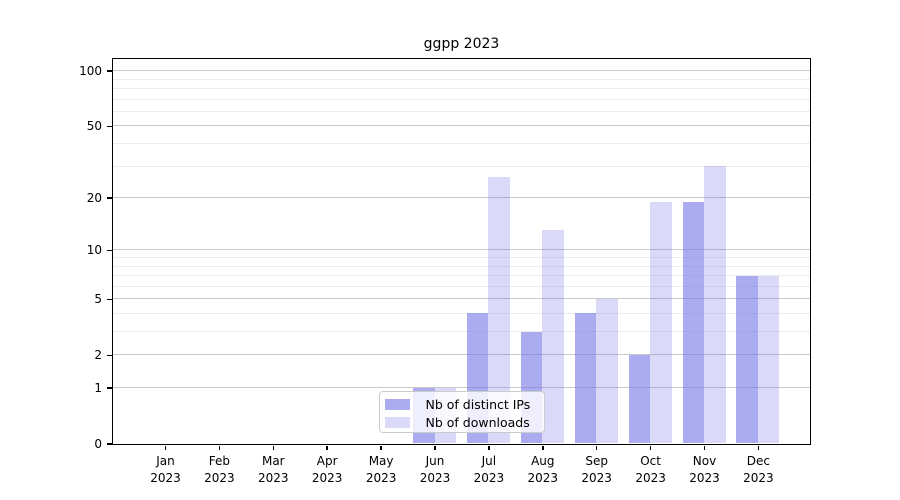 The width and height of the screenshot is (900, 500). I want to click on x-tick-label-apr: Apr 2023, so click(327, 469).